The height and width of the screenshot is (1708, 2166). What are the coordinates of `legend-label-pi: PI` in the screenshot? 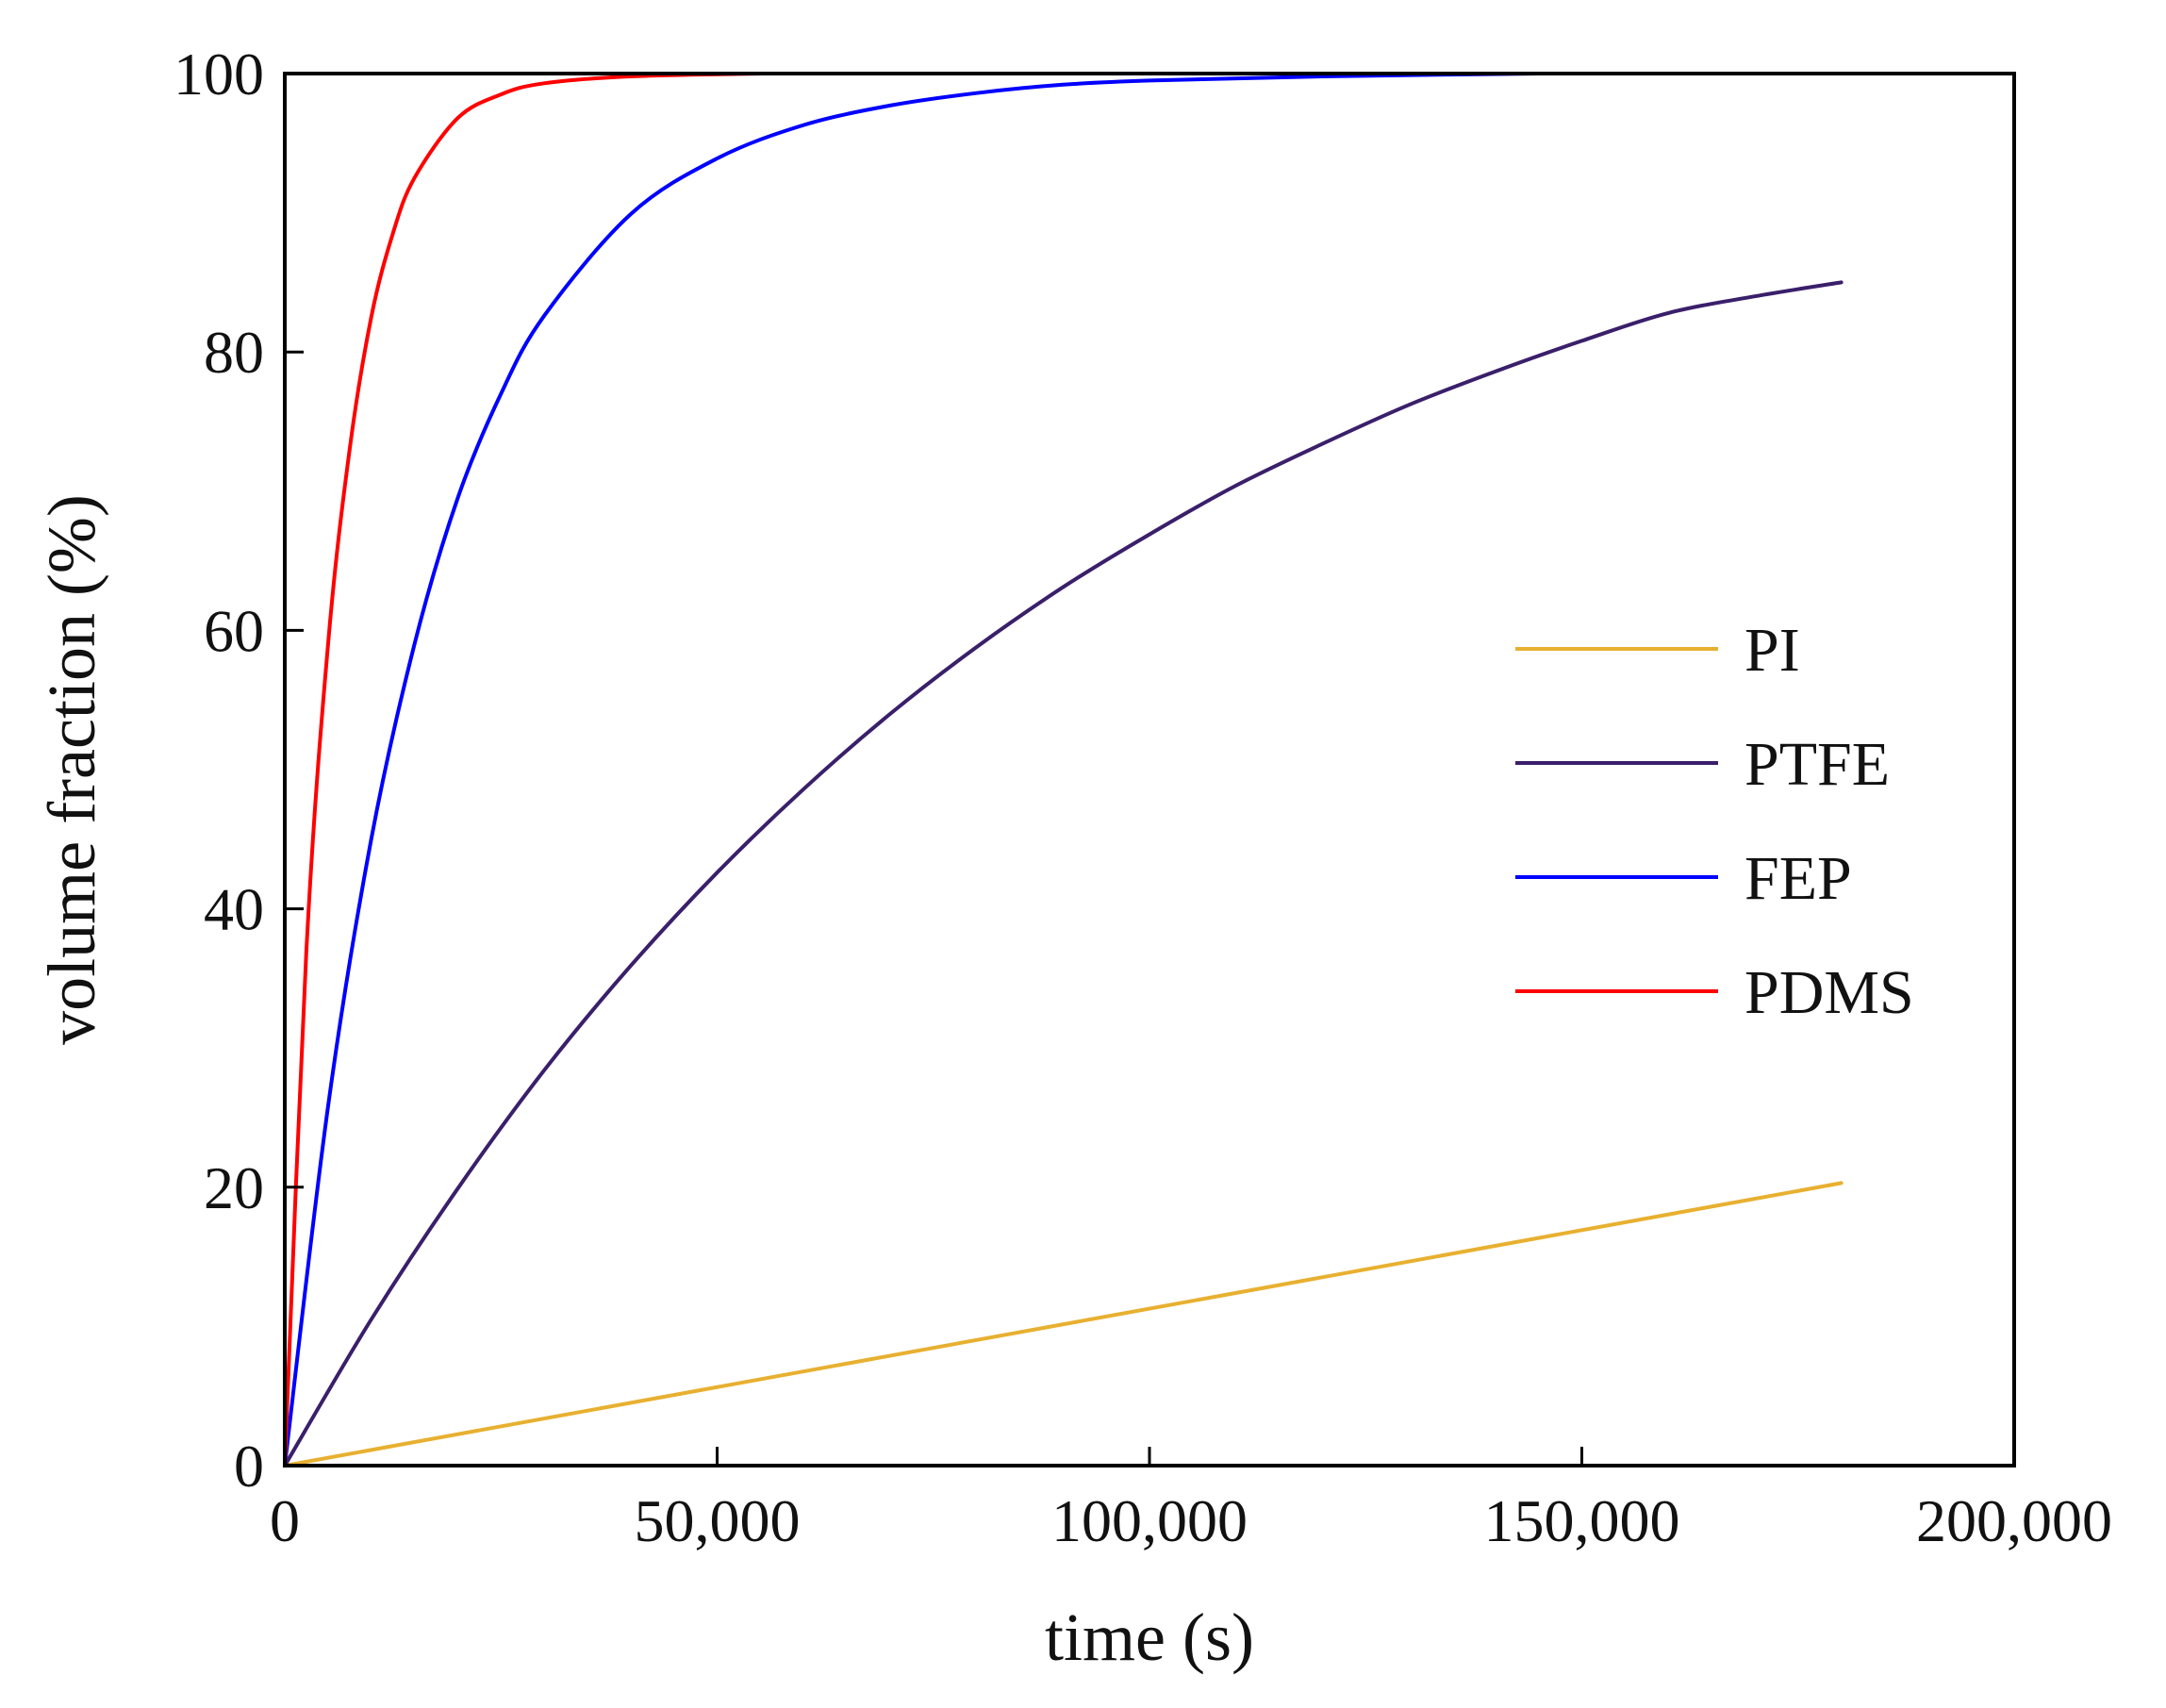 It's located at (1772, 650).